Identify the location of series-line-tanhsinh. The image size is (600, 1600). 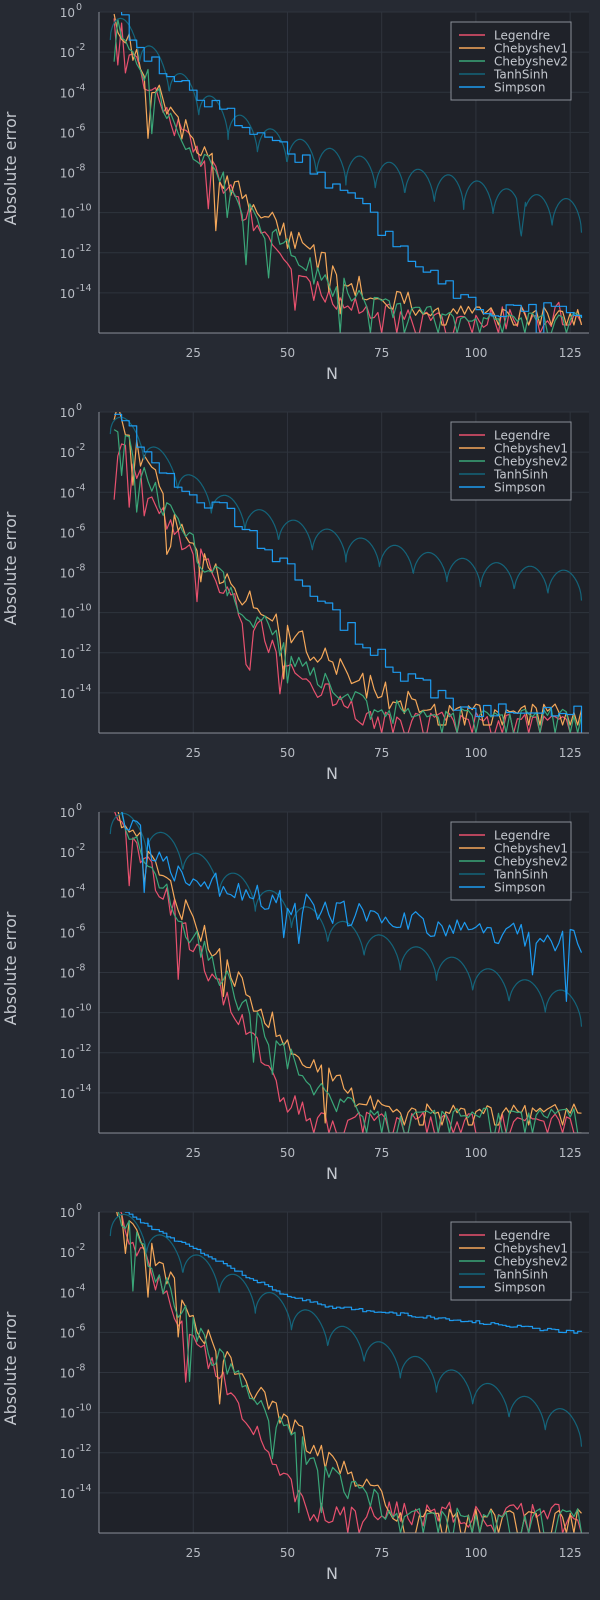
(346, 919).